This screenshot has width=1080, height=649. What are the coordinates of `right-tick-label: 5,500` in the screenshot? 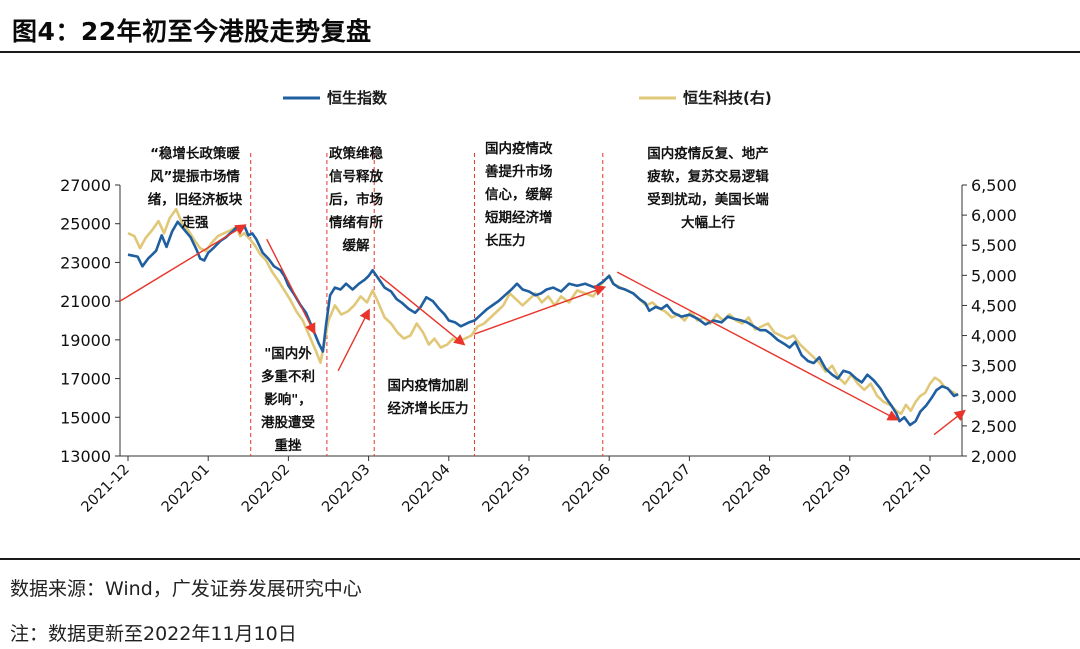 It's located at (994, 245).